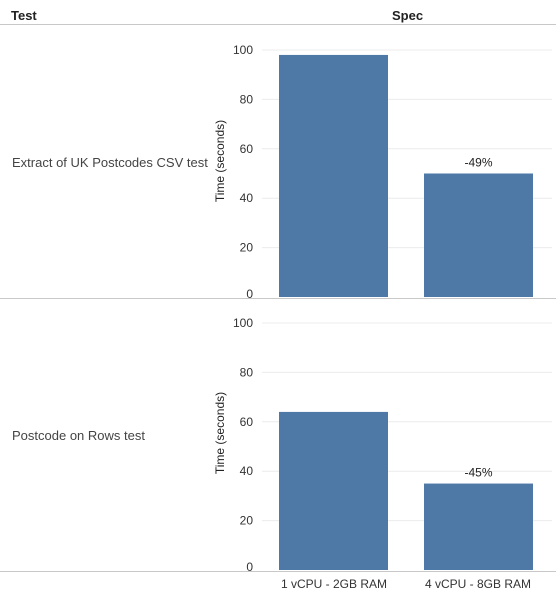 This screenshot has width=556, height=600. I want to click on row-label-postcode-rows-test: Postcode on Rows test, so click(78, 435).